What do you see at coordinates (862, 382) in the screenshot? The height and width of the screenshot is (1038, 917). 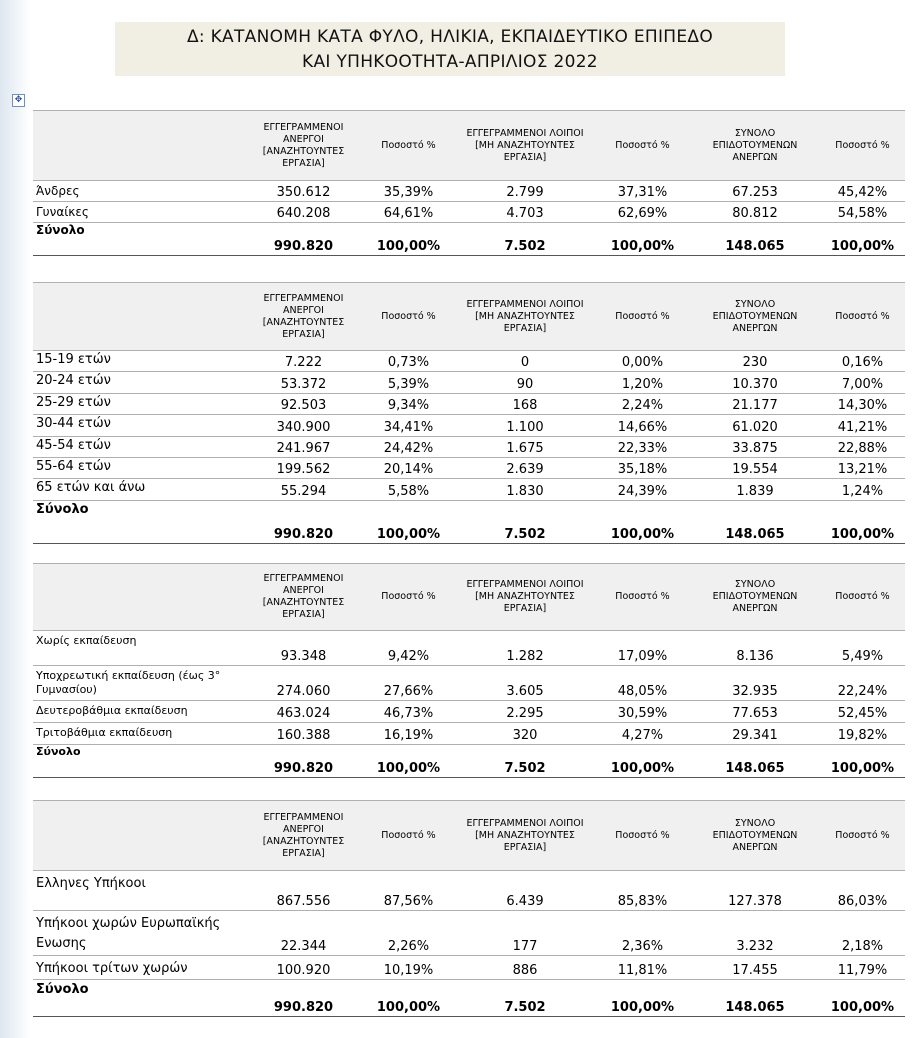 I see `cell-value: 7,00%` at bounding box center [862, 382].